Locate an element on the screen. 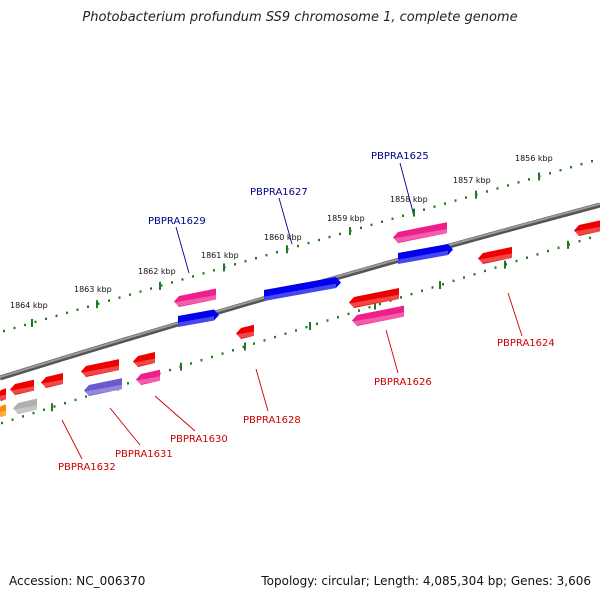 The height and width of the screenshot is (600, 600). gene-pbpra1624 is located at coordinates (495, 255).